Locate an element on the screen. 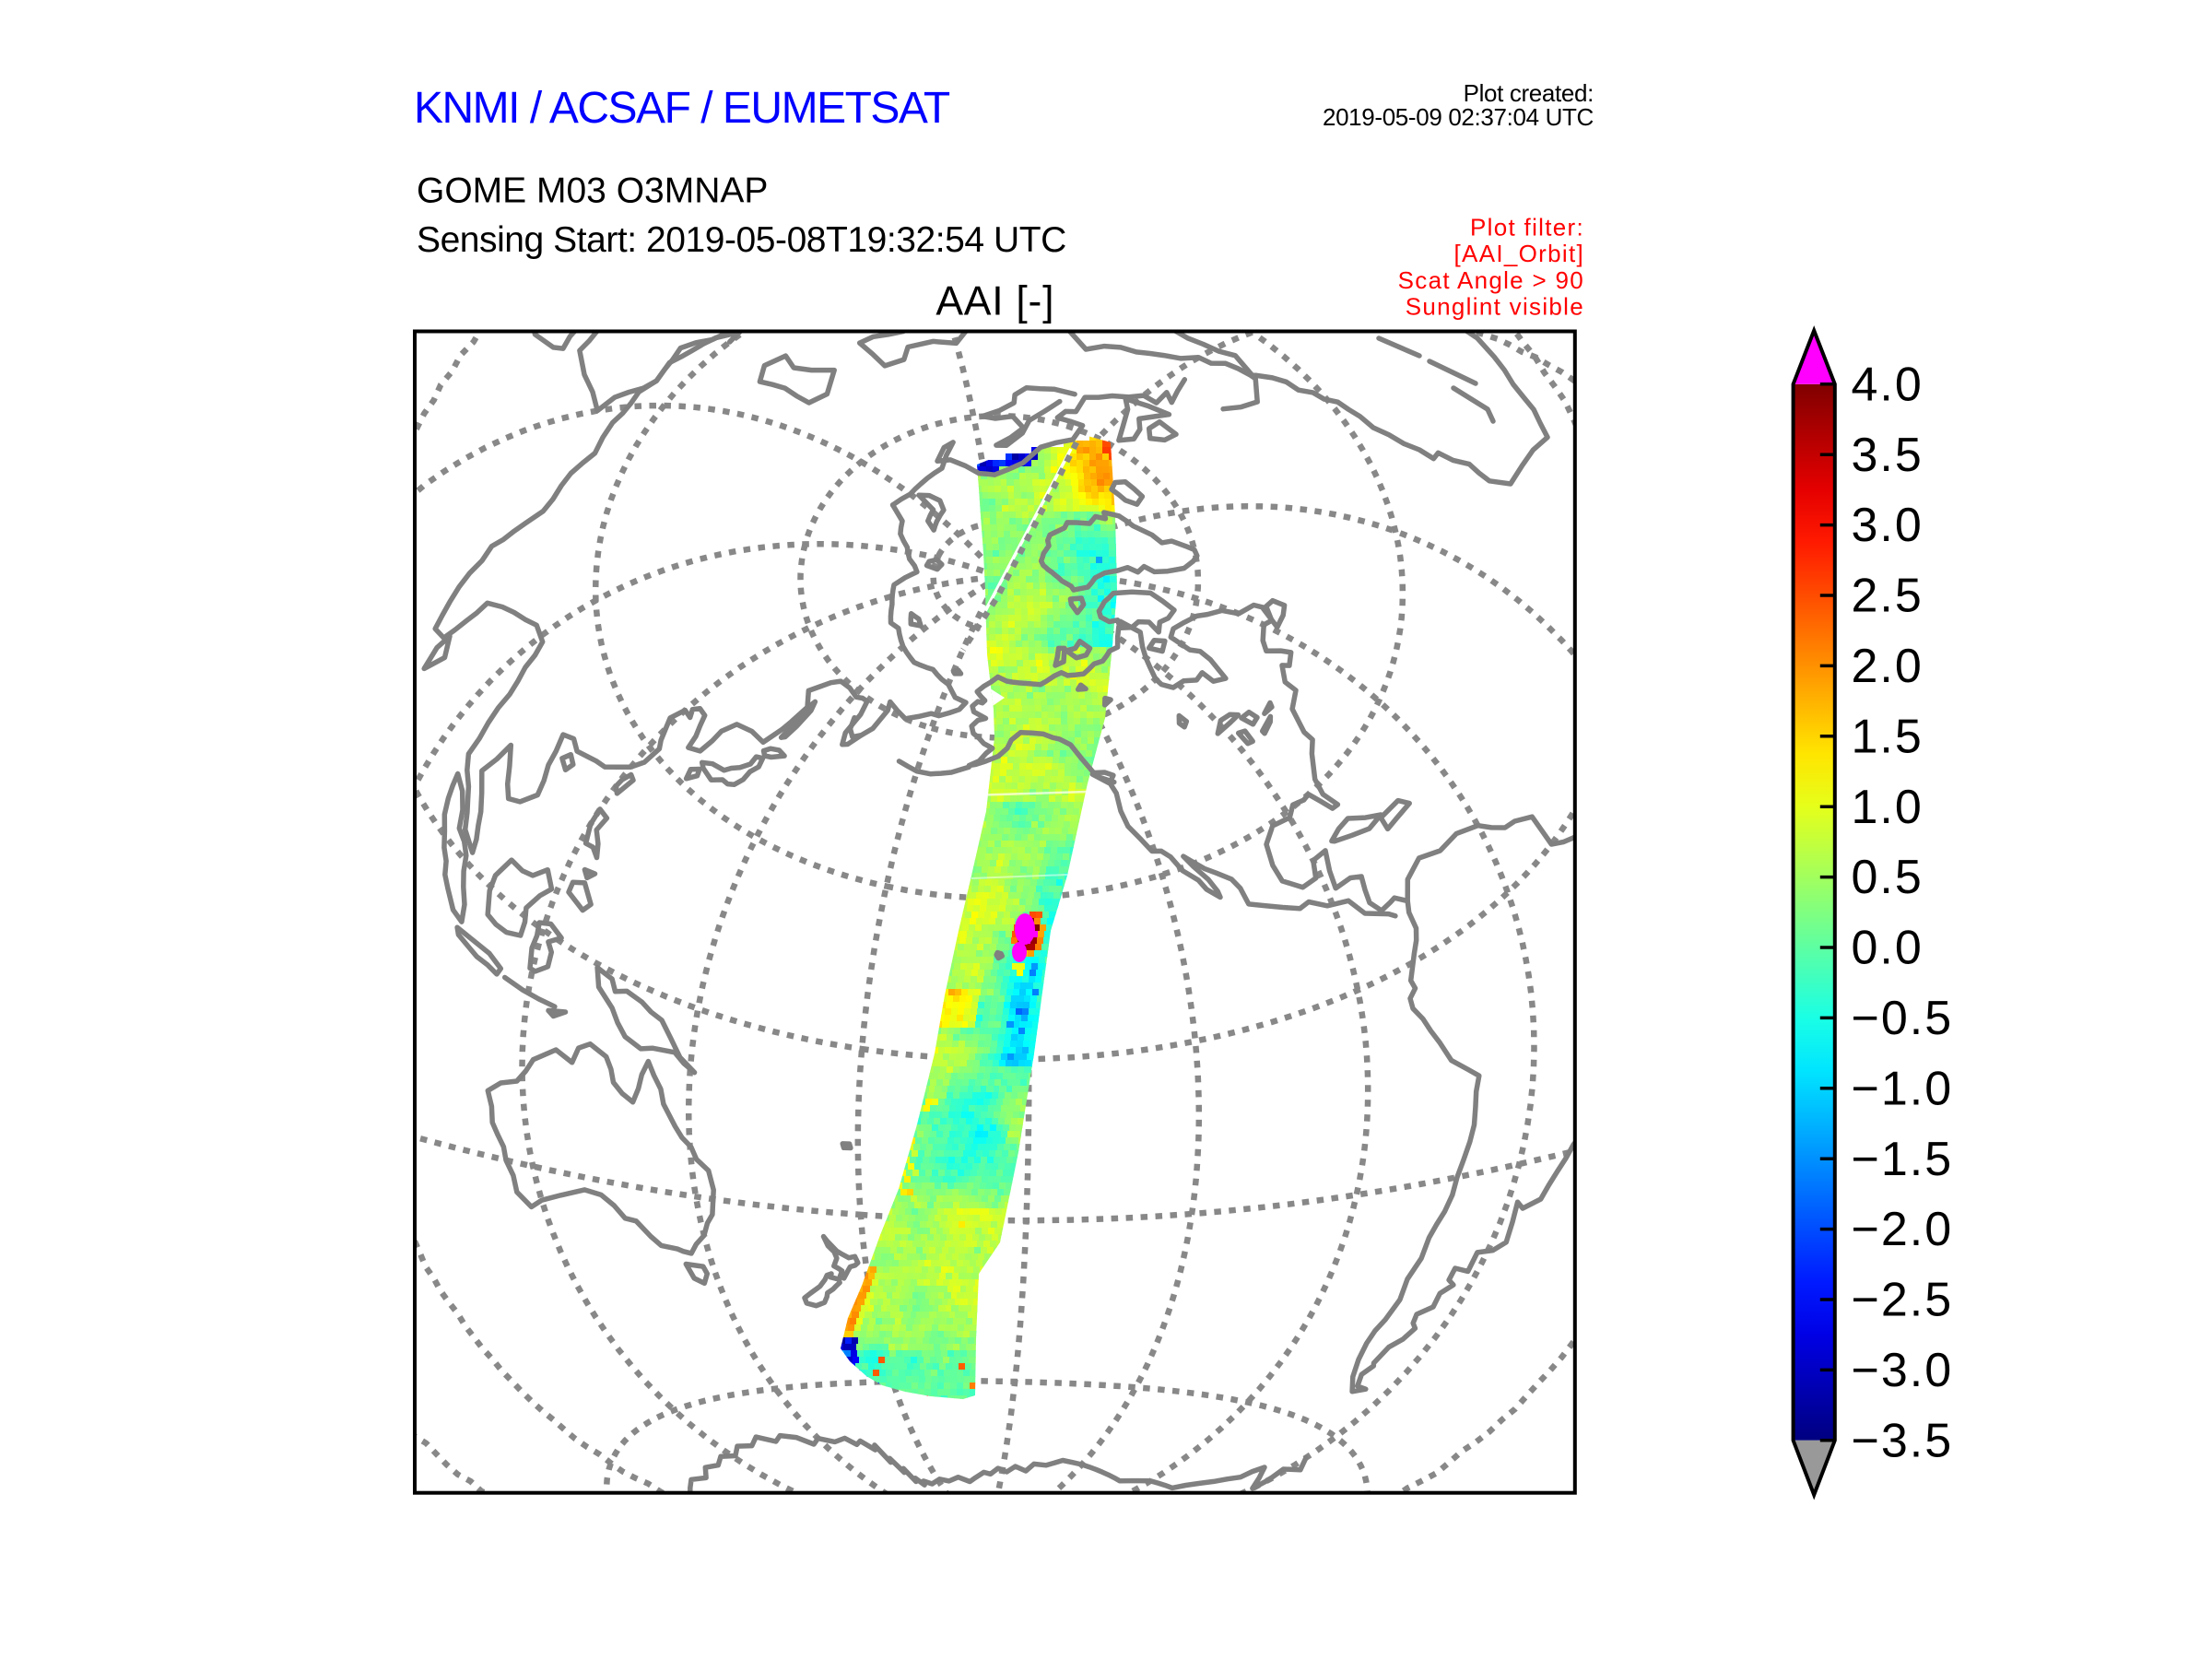 Image resolution: width=2212 pixels, height=1659 pixels. svg-text: −3.5 is located at coordinates (1903, 1440).